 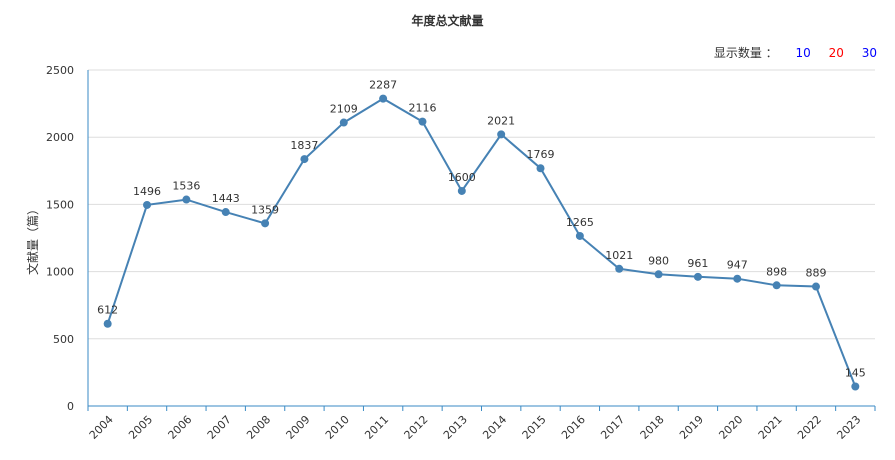 What do you see at coordinates (60, 137) in the screenshot?
I see `y-tick-label: 2000` at bounding box center [60, 137].